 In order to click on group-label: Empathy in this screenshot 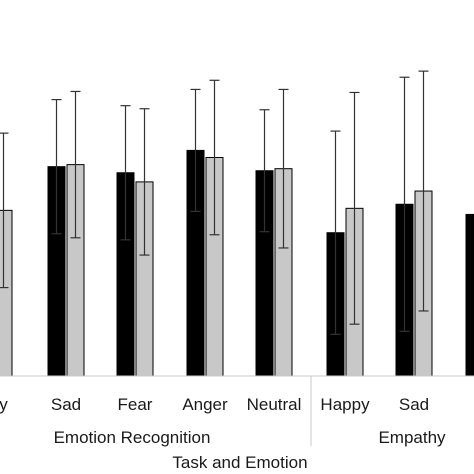, I will do `click(412, 437)`.